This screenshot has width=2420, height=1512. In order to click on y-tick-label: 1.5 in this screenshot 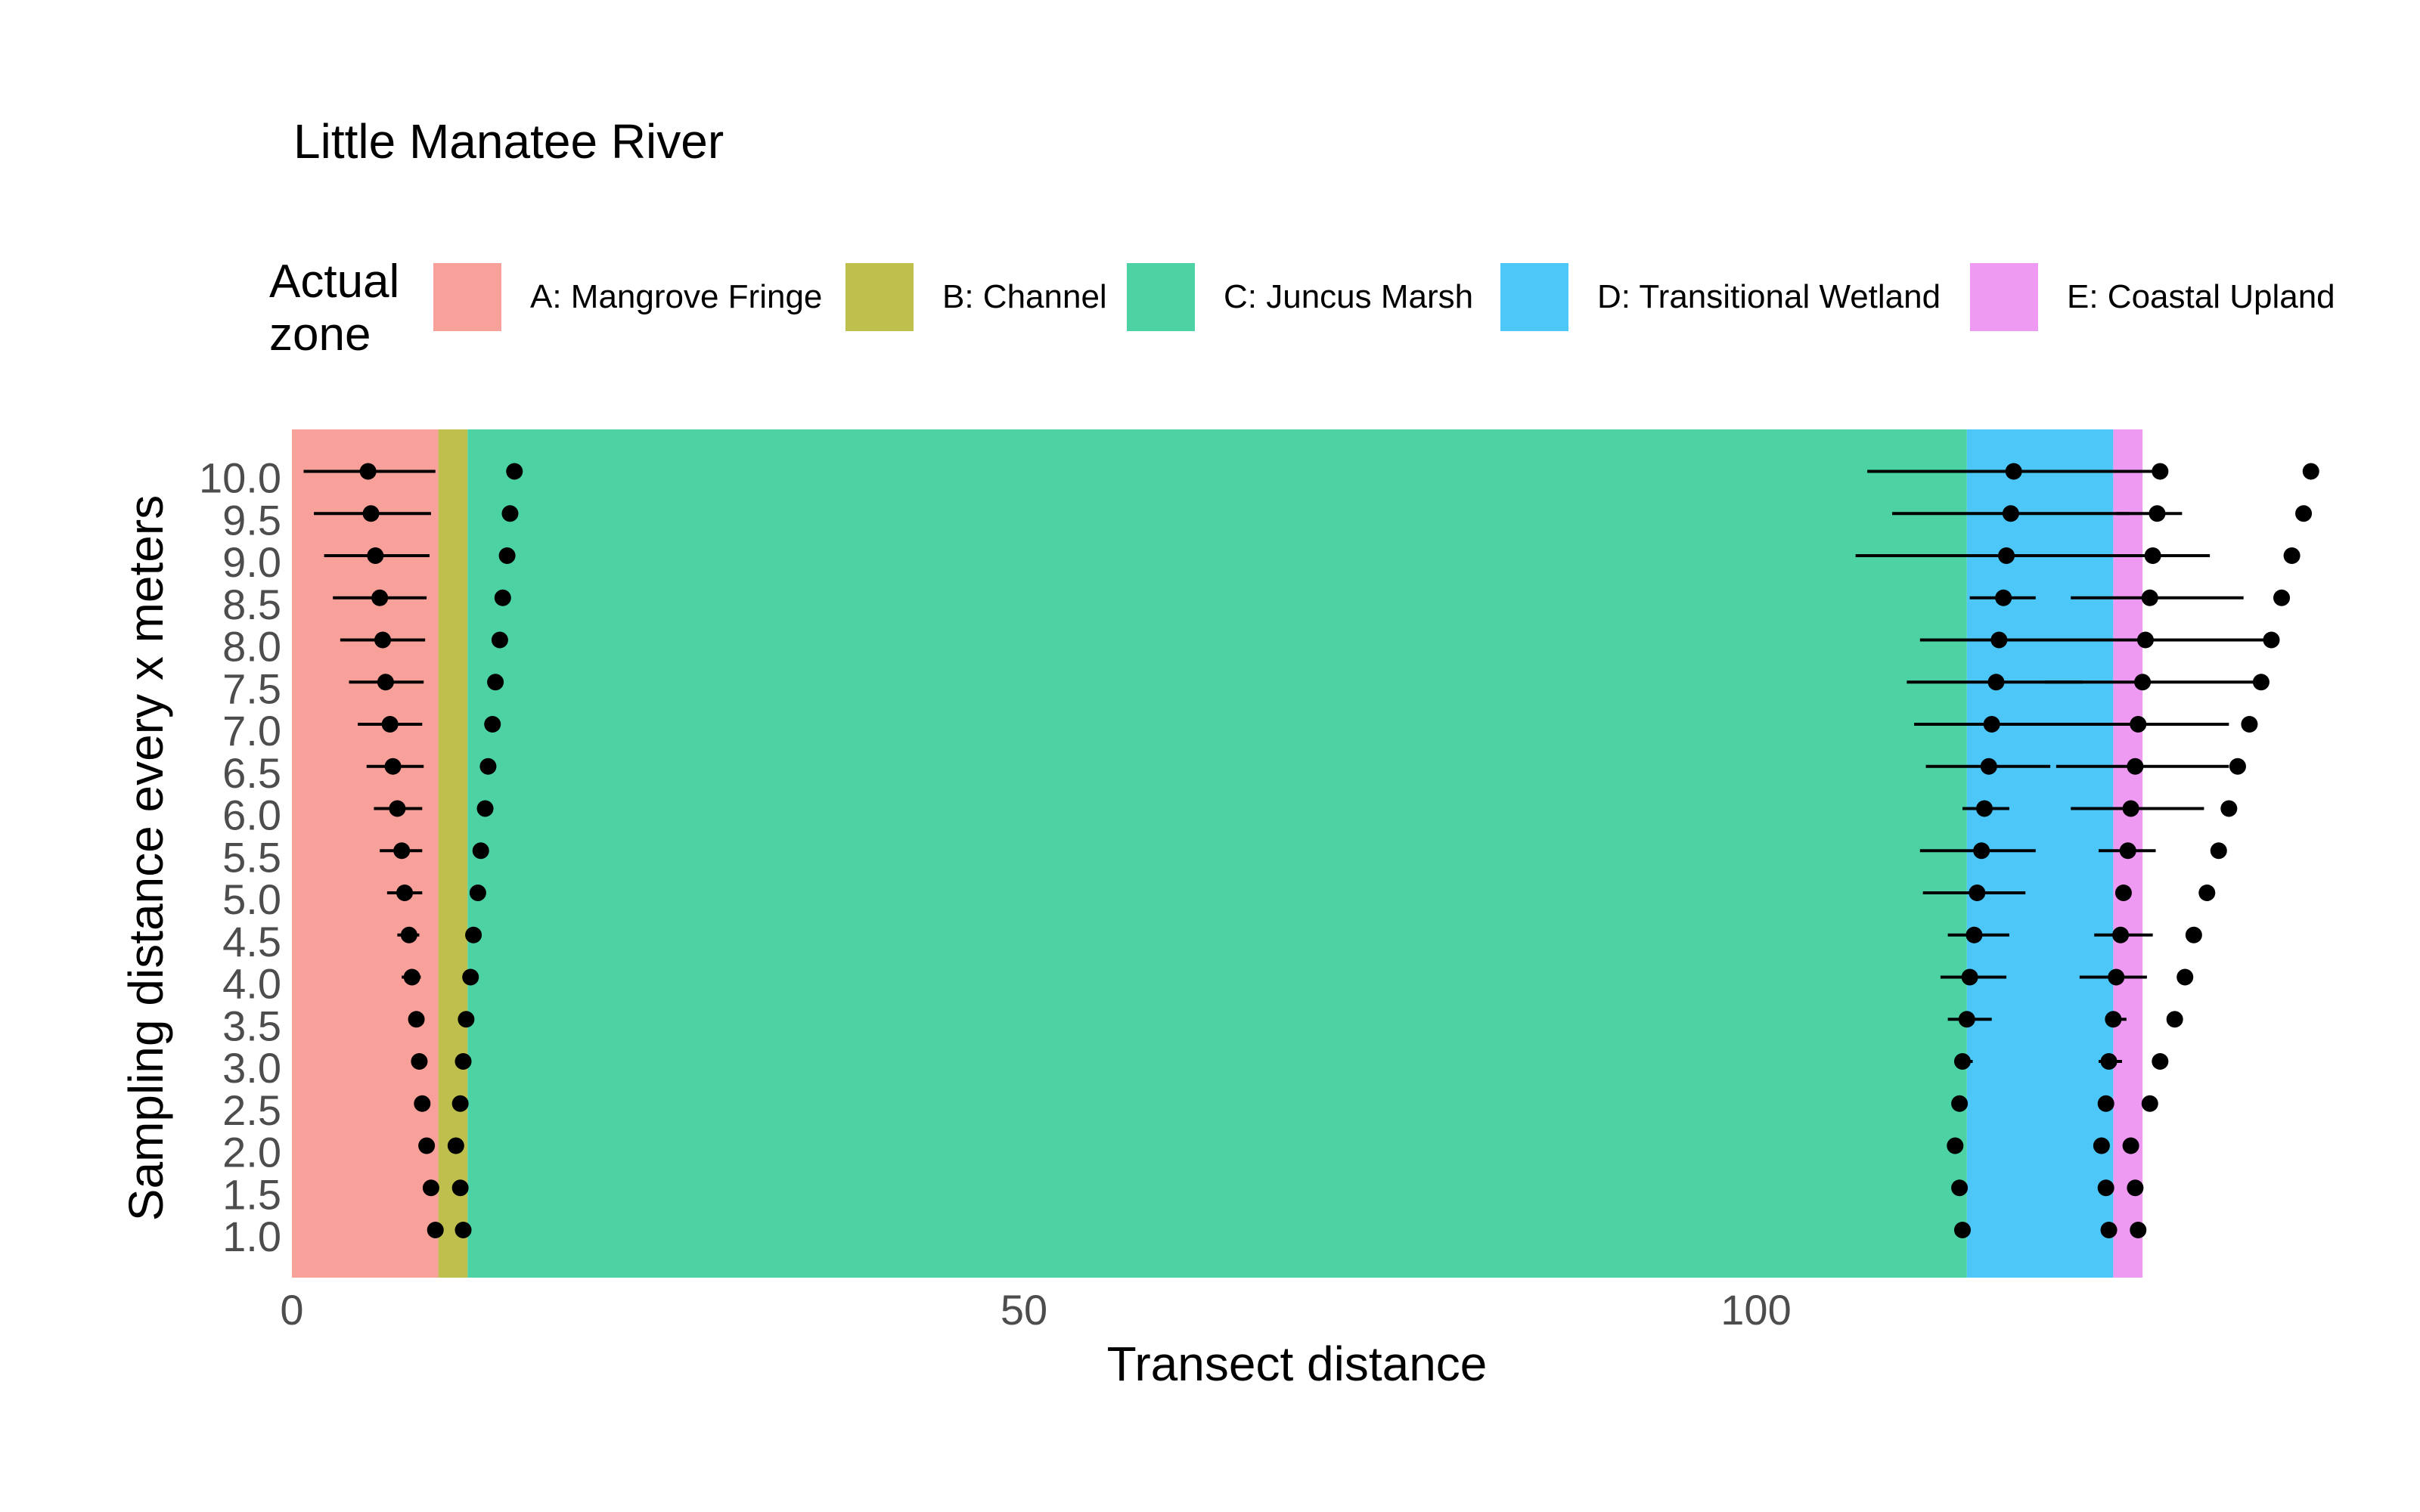, I will do `click(251, 1194)`.